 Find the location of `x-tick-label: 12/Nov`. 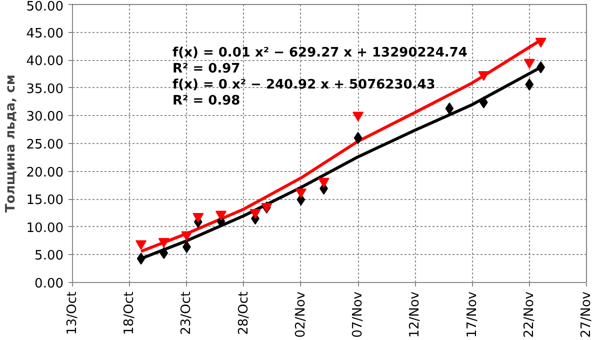

x-tick-label: 12/Nov is located at coordinates (415, 314).